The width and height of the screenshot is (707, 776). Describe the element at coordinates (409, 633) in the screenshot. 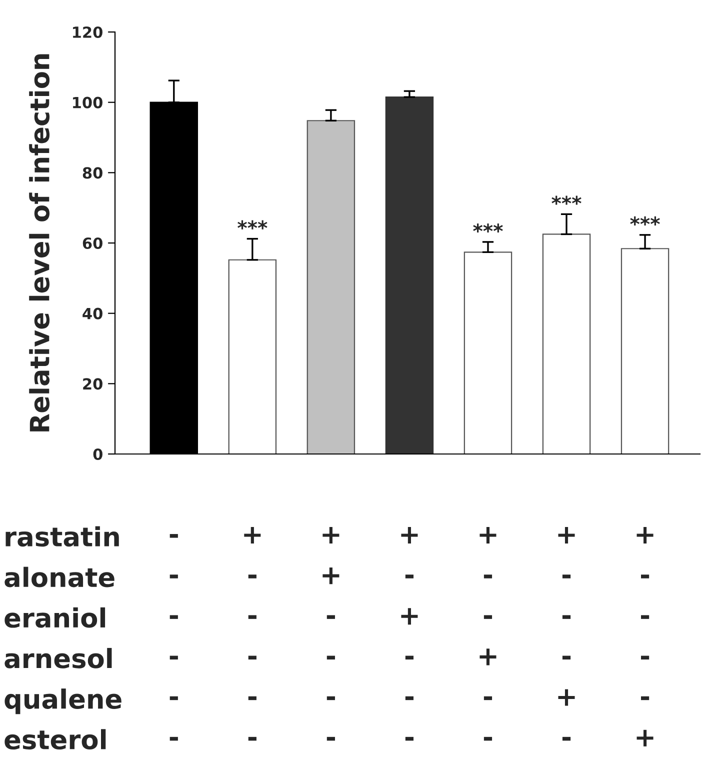

I see `category-label: + - + - - -` at that location.